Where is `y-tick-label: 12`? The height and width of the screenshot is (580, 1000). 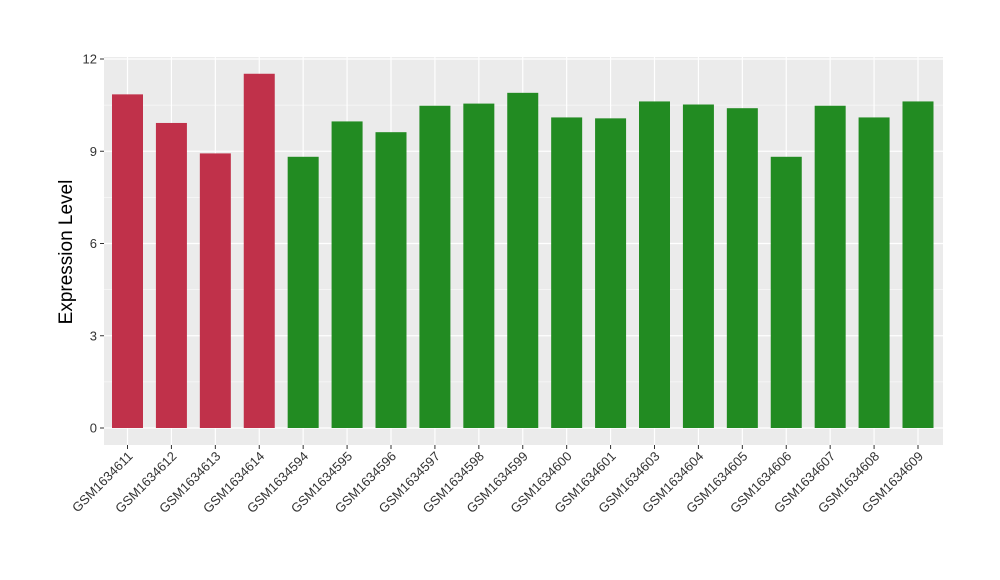
y-tick-label: 12 is located at coordinates (90, 59).